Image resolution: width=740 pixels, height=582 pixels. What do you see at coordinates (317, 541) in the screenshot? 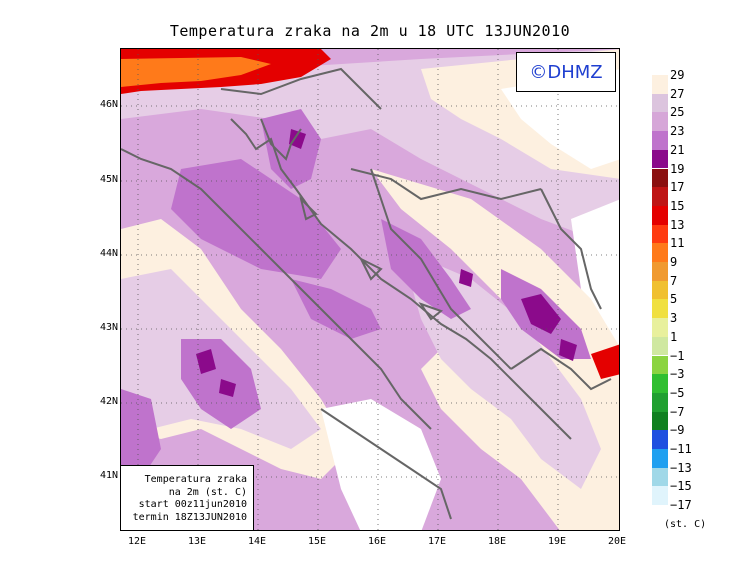
I see `lon-label-15e: 15E` at bounding box center [317, 541].